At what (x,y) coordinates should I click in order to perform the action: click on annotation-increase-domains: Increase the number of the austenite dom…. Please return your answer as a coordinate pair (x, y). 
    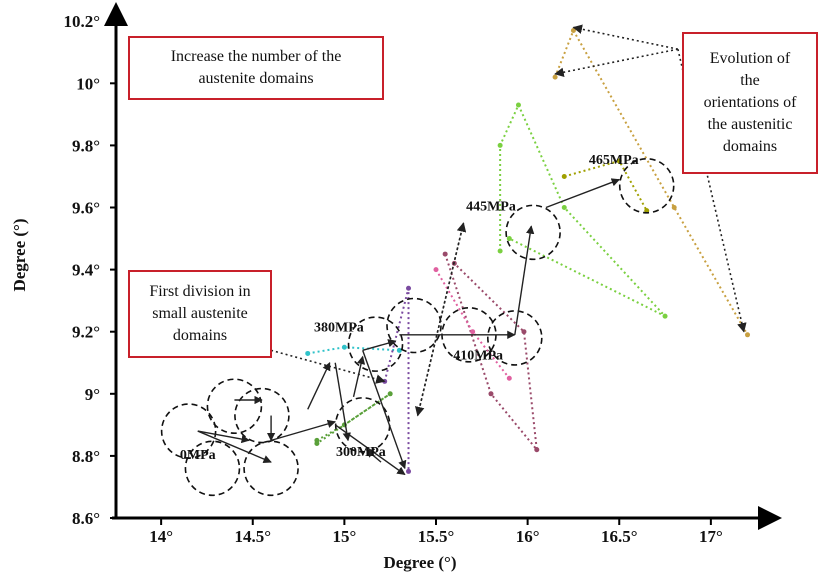
    Looking at the image, I should click on (256, 68).